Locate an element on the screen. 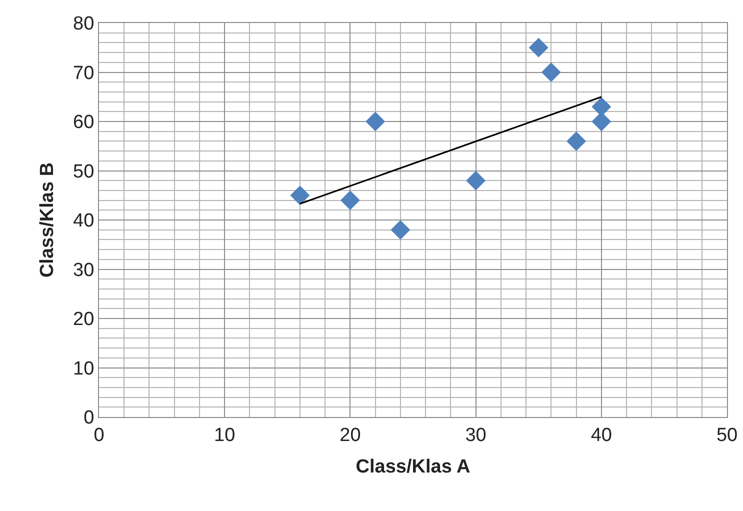  x-tick-label: 20 is located at coordinates (350, 435).